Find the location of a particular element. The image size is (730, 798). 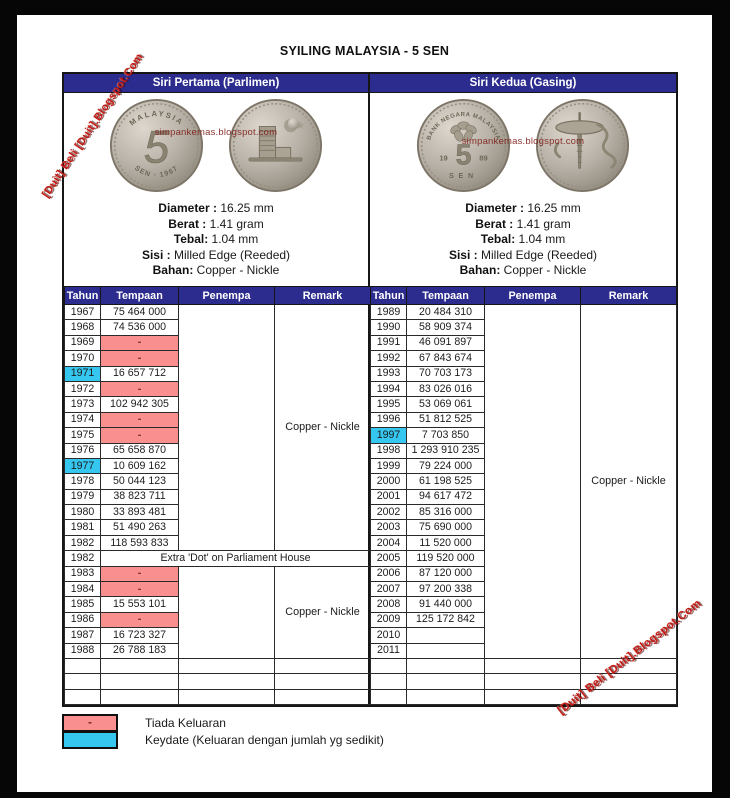

spec-line: Berat : 1.41 gram is located at coordinates (216, 223).